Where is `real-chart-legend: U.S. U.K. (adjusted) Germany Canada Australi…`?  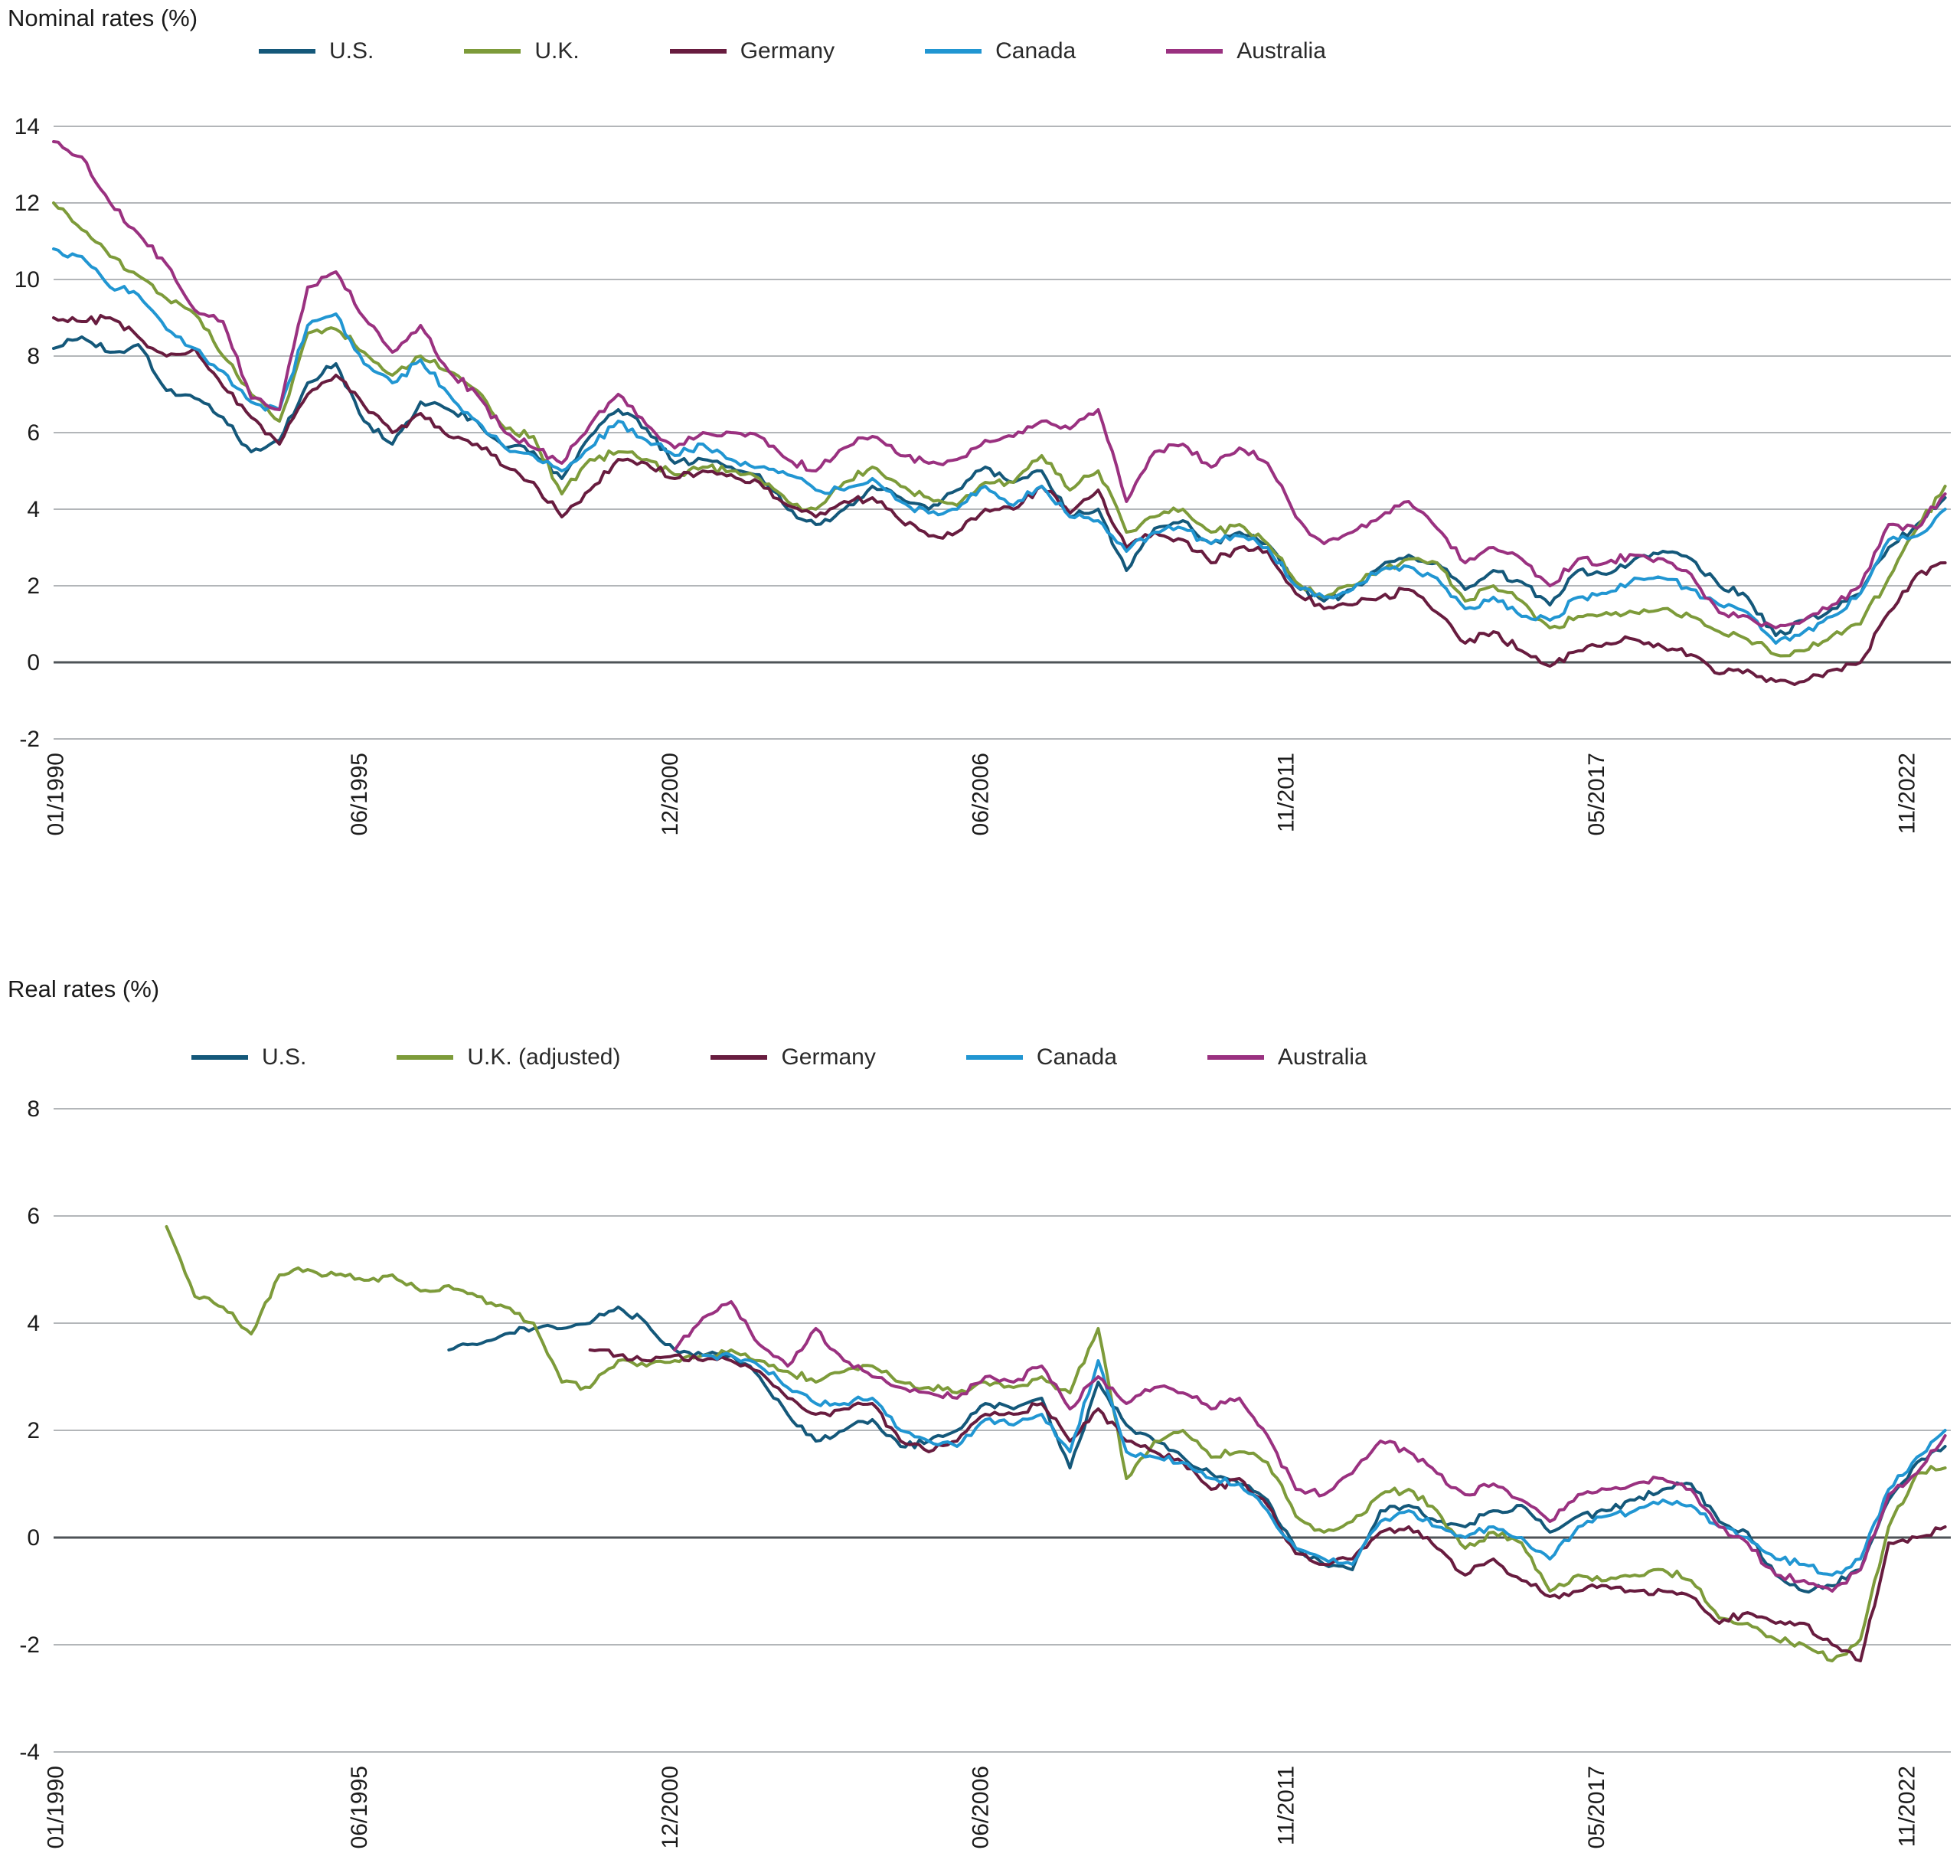
real-chart-legend: U.S. U.K. (adjusted) Germany Canada Australi… is located at coordinates (779, 1057).